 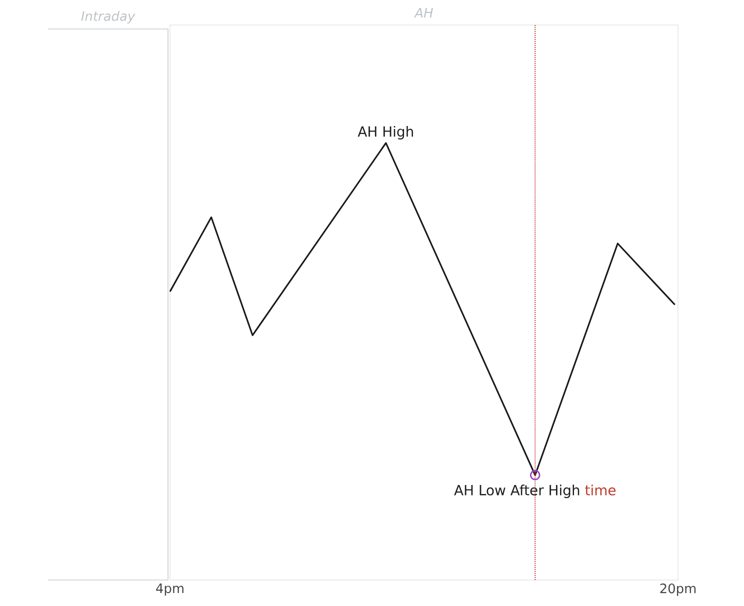 What do you see at coordinates (600, 490) in the screenshot?
I see `ref-line-label: time` at bounding box center [600, 490].